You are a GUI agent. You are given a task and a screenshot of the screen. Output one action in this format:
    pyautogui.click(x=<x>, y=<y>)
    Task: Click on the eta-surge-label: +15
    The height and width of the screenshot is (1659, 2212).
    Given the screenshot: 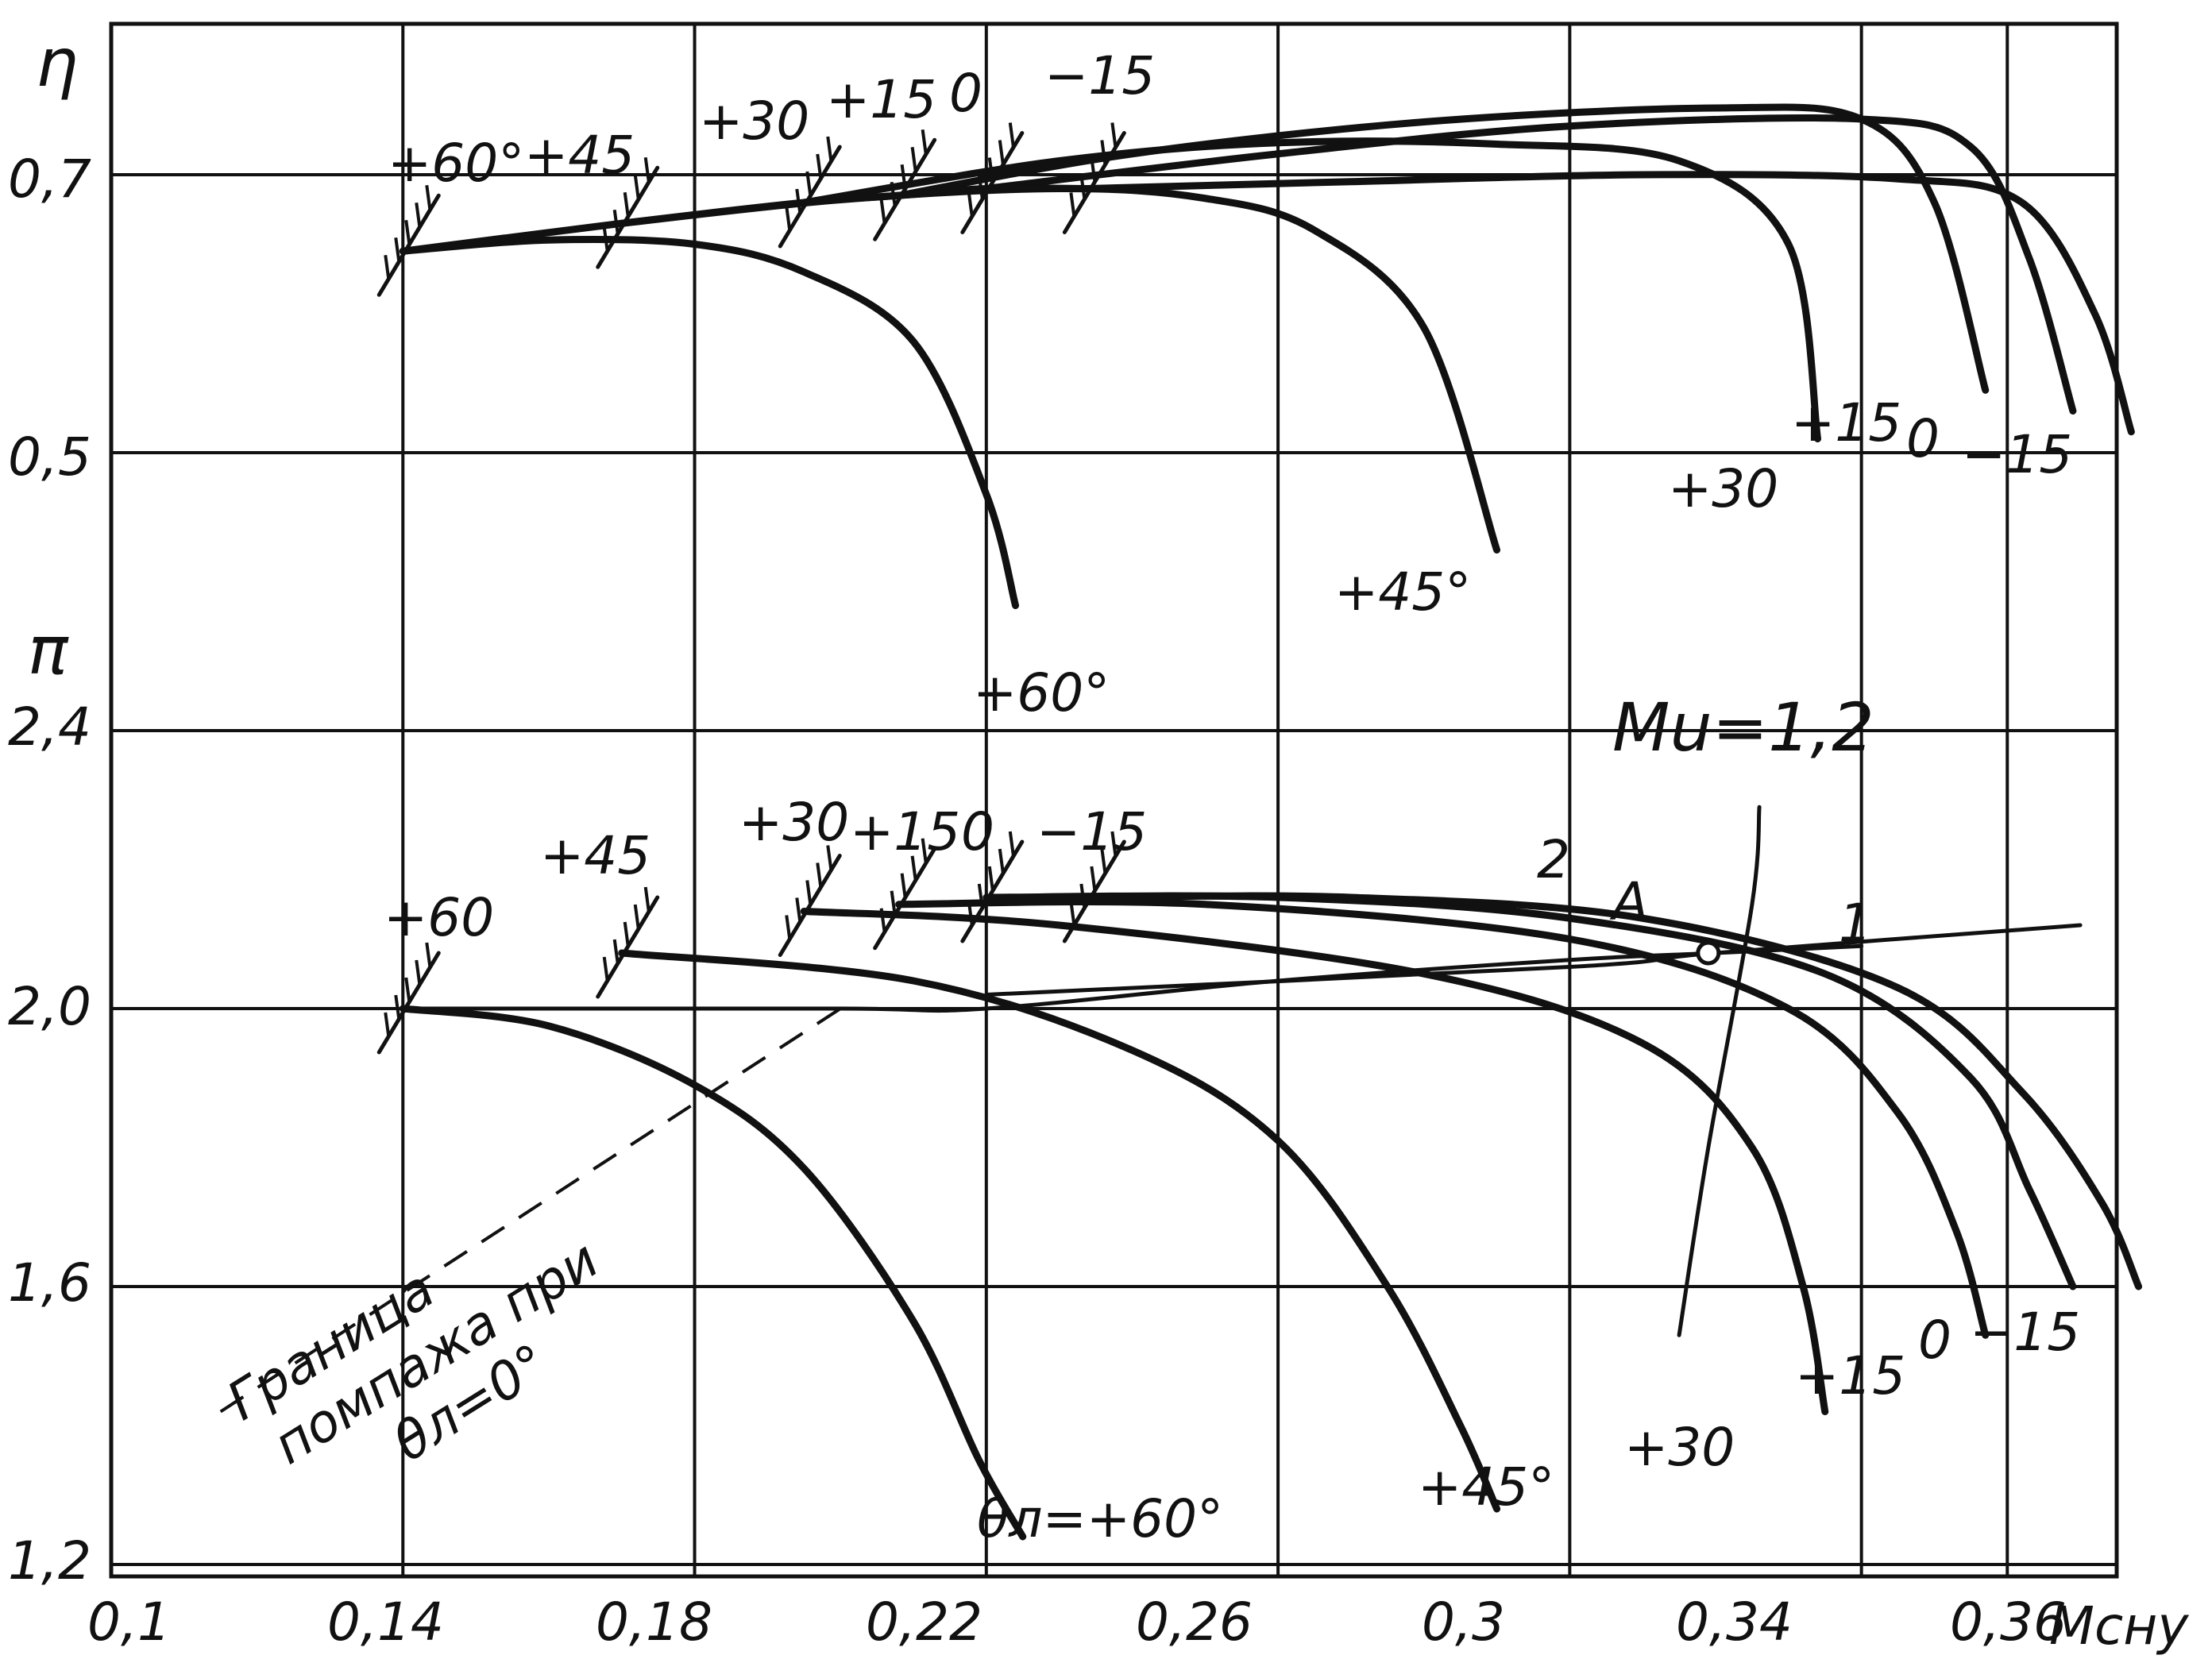 What is the action you would take?
    pyautogui.click(x=881, y=99)
    